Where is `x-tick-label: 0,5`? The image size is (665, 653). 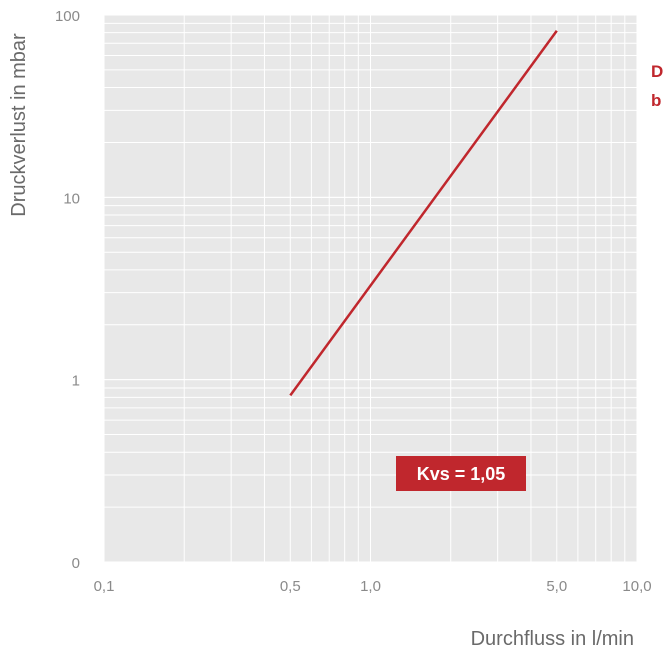 x-tick-label: 0,5 is located at coordinates (290, 586).